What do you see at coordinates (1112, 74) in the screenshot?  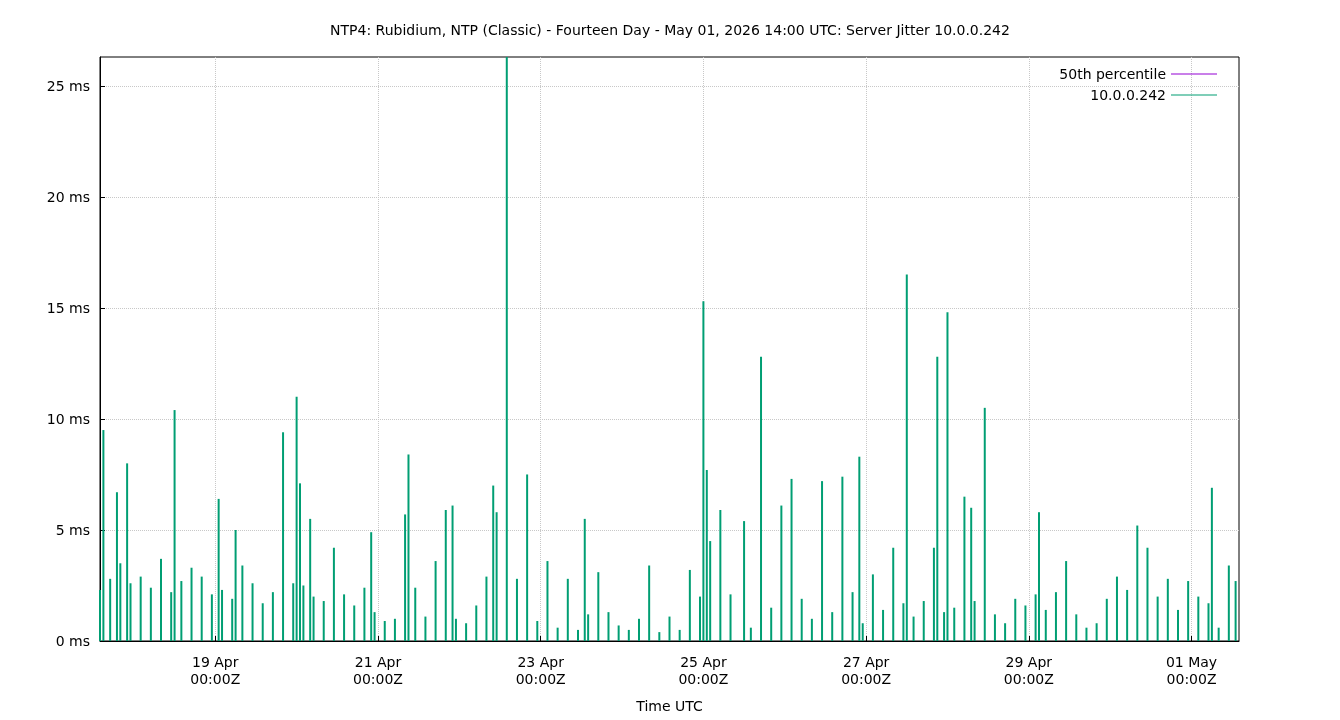 I see `legend-label: 50th percentile` at bounding box center [1112, 74].